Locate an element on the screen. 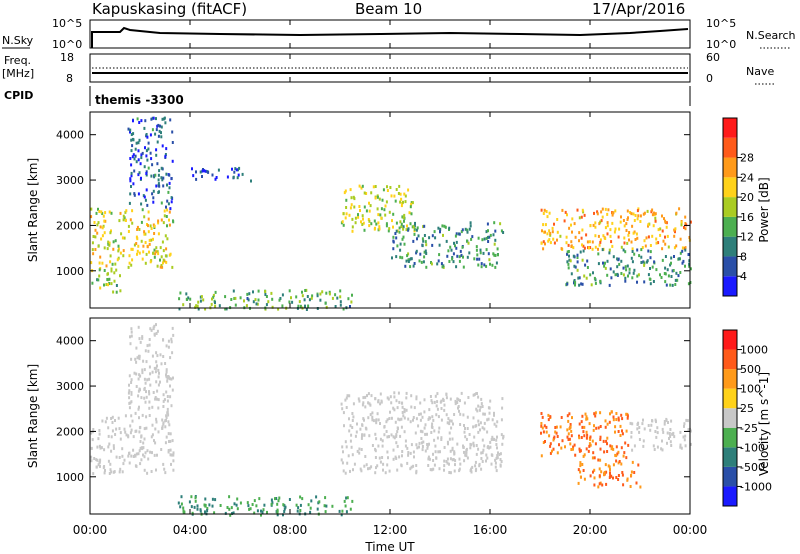 This screenshot has width=800, height=554. nave-top-tick: 60 is located at coordinates (713, 57).